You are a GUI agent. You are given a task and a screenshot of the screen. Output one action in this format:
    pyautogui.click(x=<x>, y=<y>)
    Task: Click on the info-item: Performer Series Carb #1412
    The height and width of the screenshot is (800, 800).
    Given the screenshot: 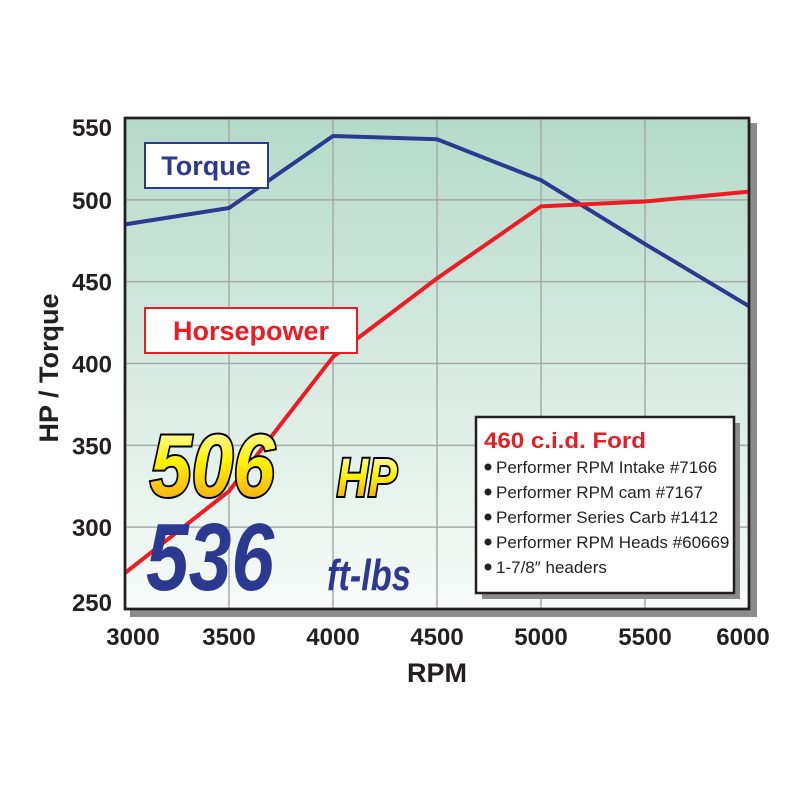 What is the action you would take?
    pyautogui.click(x=607, y=517)
    